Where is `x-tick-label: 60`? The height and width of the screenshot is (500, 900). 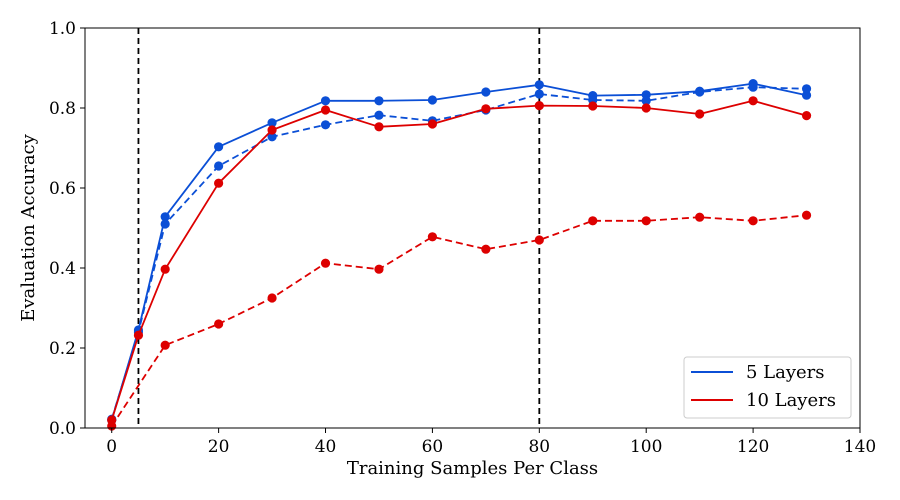
x-tick-label: 60 is located at coordinates (433, 447).